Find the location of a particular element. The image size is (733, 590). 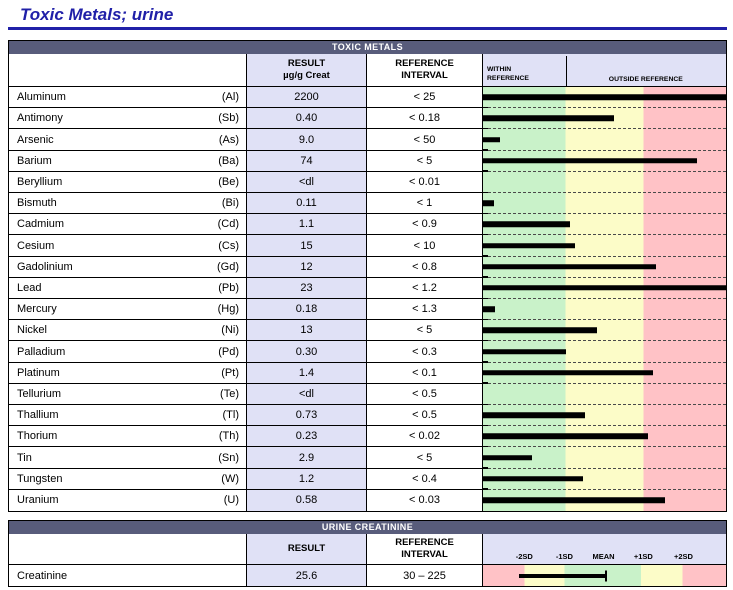

metal-symbol: (Cd) is located at coordinates (228, 224).